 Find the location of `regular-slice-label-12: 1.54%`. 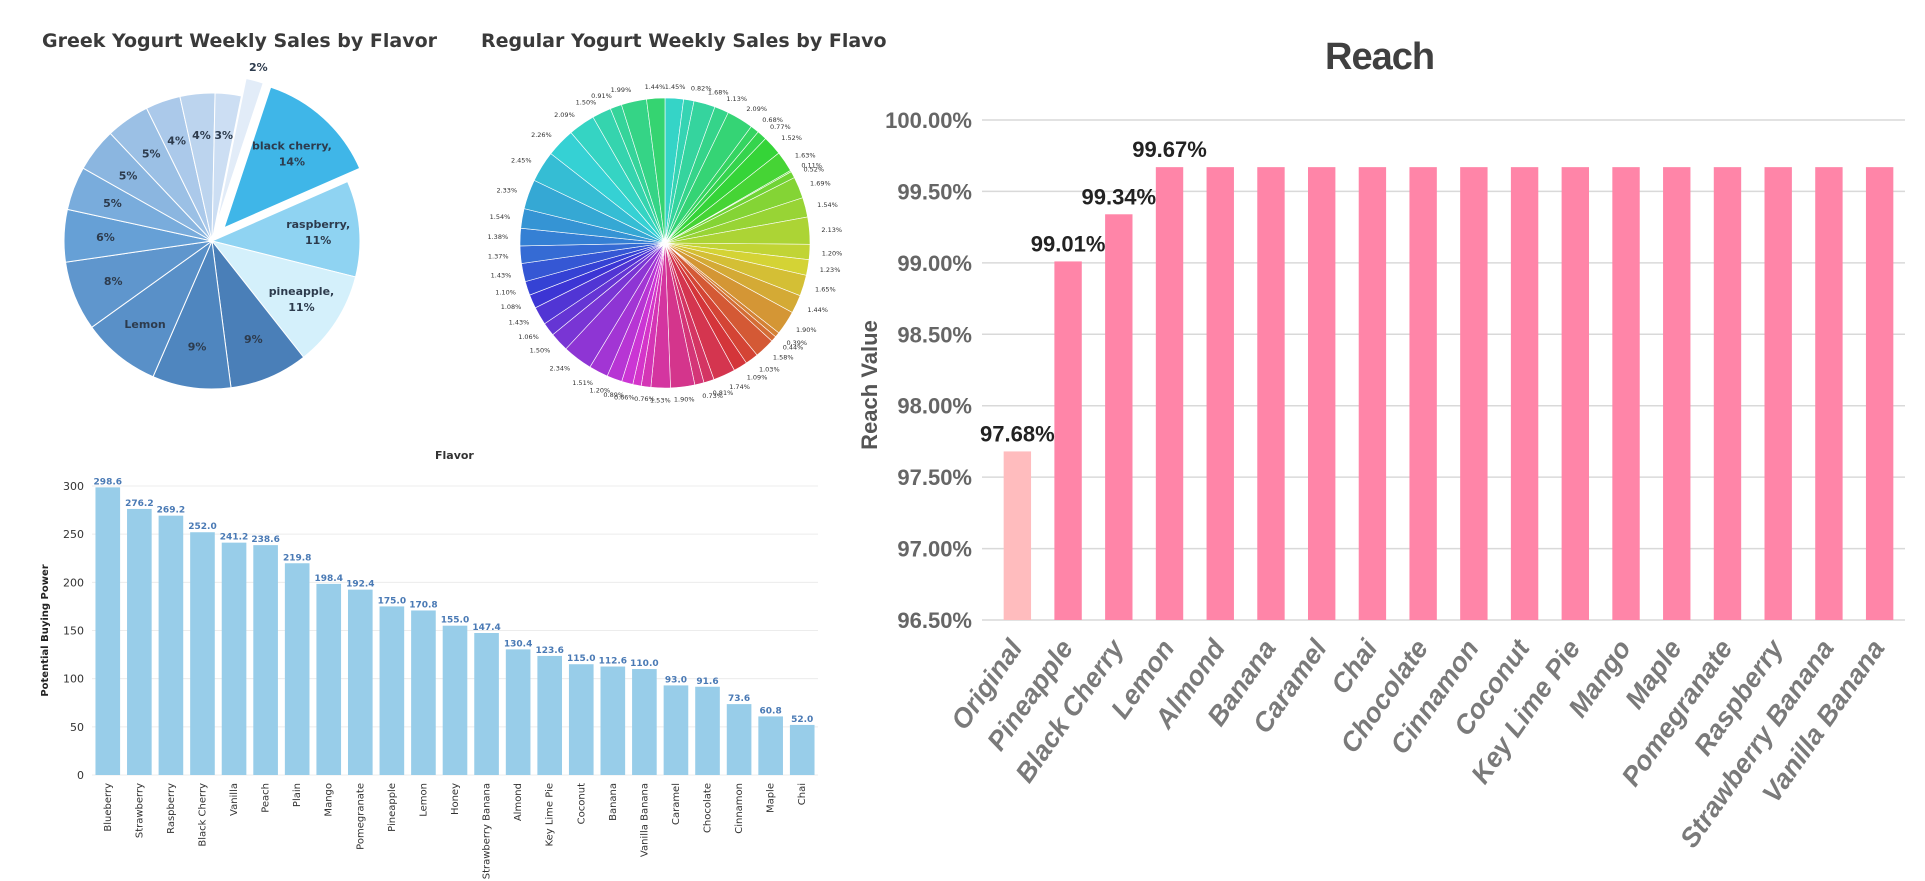

regular-slice-label-12: 1.54% is located at coordinates (827, 205).